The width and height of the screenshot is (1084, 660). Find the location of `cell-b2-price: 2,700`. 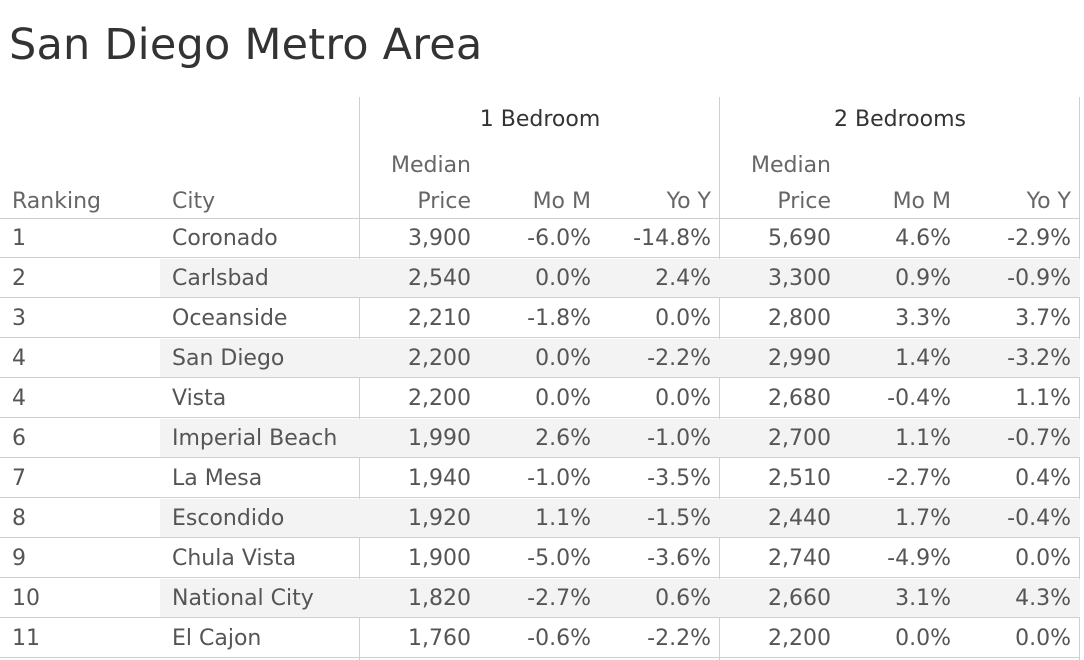

cell-b2-price: 2,700 is located at coordinates (799, 438).